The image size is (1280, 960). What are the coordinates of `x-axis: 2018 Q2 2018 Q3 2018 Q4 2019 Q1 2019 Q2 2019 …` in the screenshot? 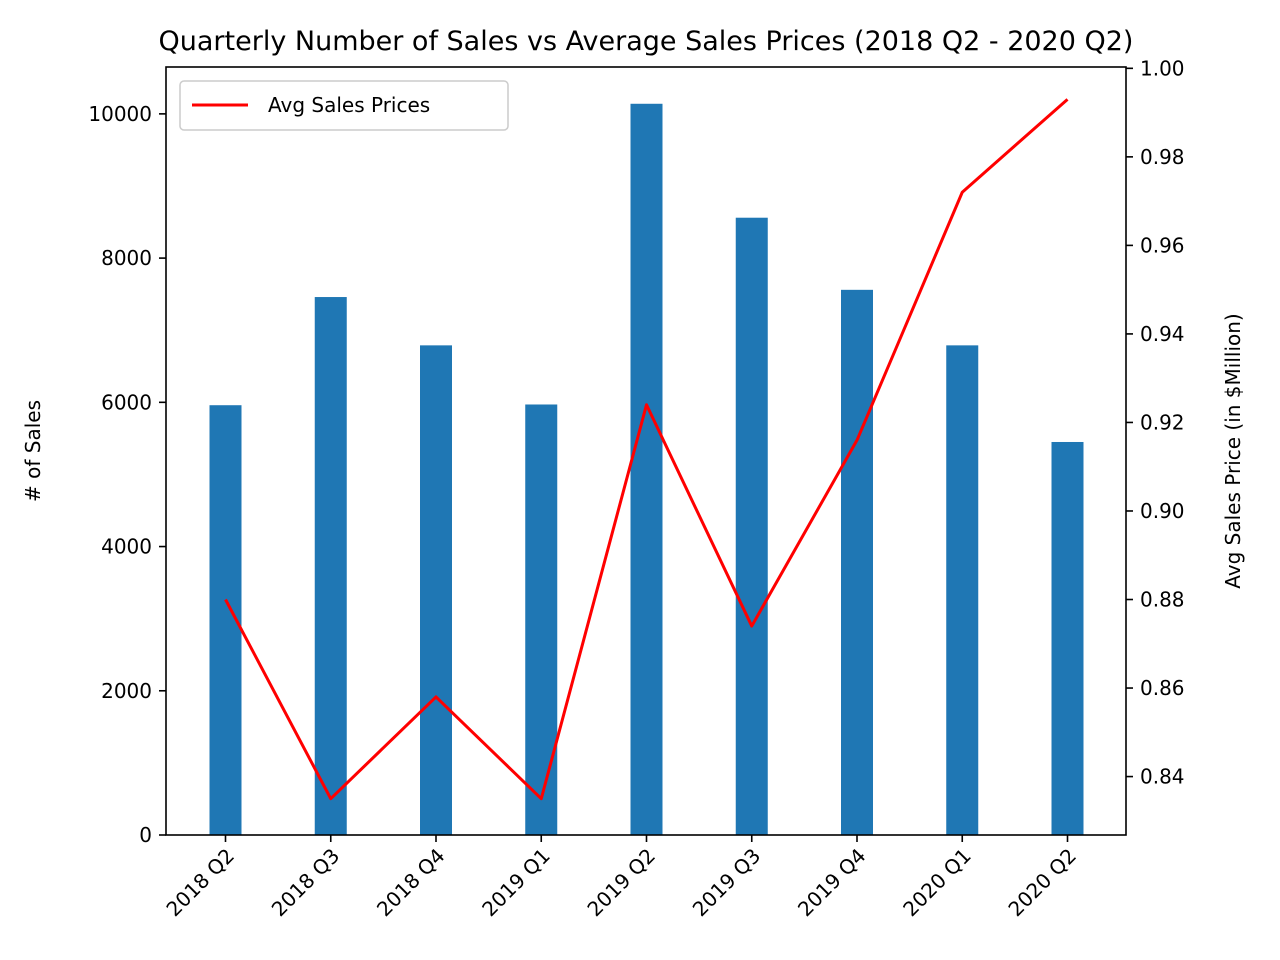 It's located at (621, 878).